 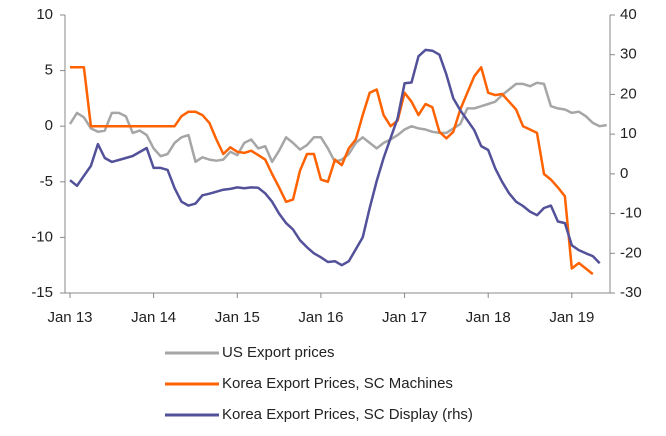 I want to click on y-tick-label: -15, so click(x=42, y=292).